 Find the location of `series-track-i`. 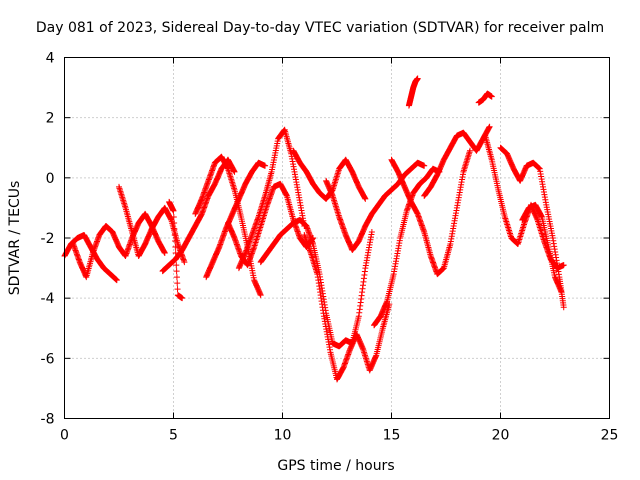

series-track-i is located at coordinates (271, 199).